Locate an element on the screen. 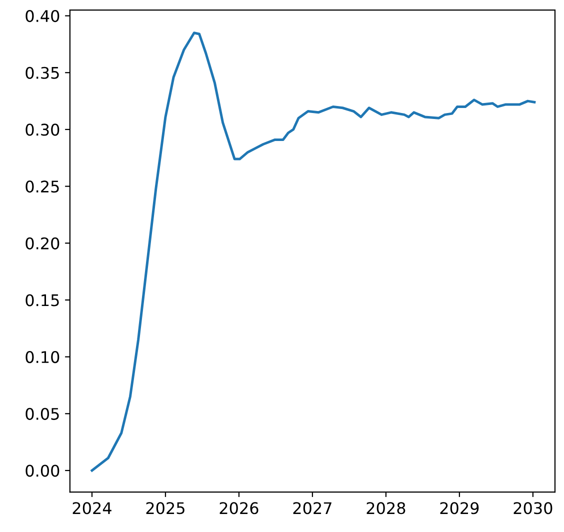  x-tick-label: 2025 is located at coordinates (165, 508).